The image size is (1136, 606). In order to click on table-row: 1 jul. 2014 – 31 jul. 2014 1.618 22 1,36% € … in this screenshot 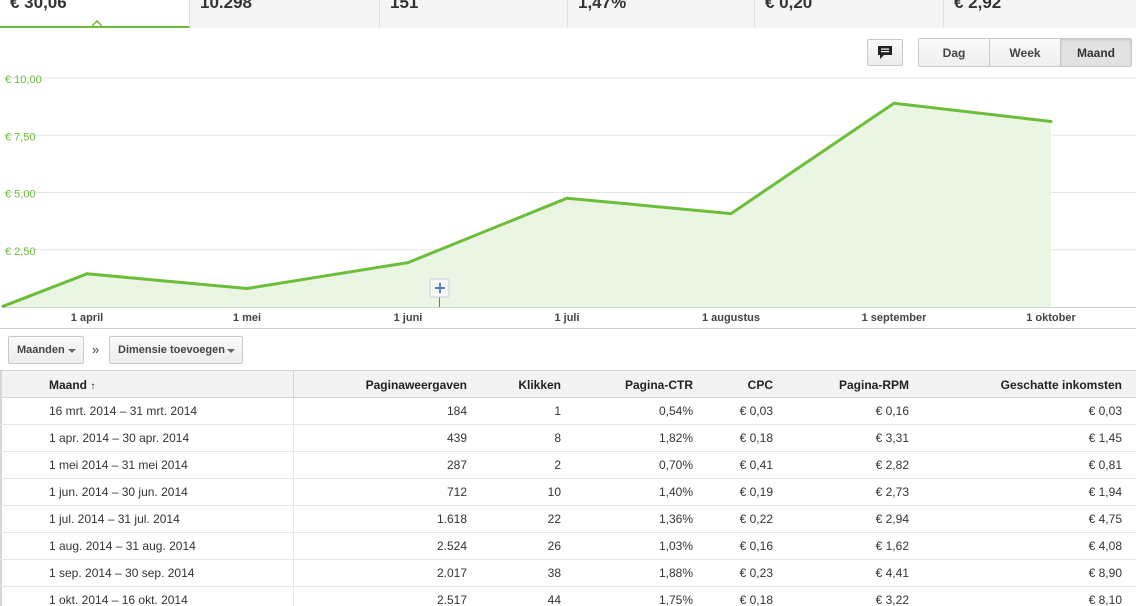, I will do `click(568, 519)`.